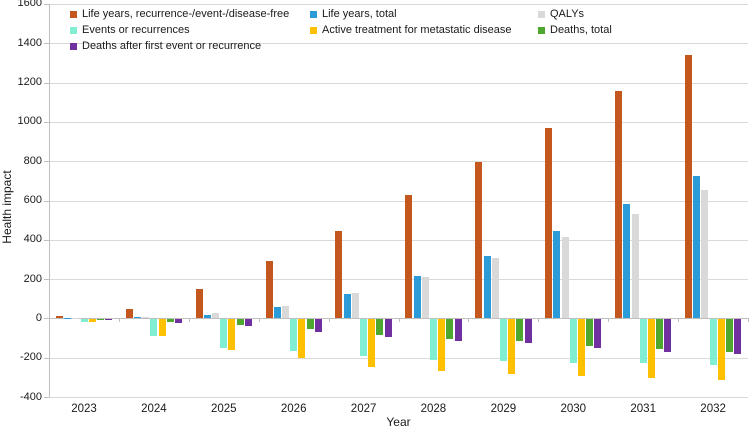  I want to click on legend-label: Events or recurrences, so click(136, 30).